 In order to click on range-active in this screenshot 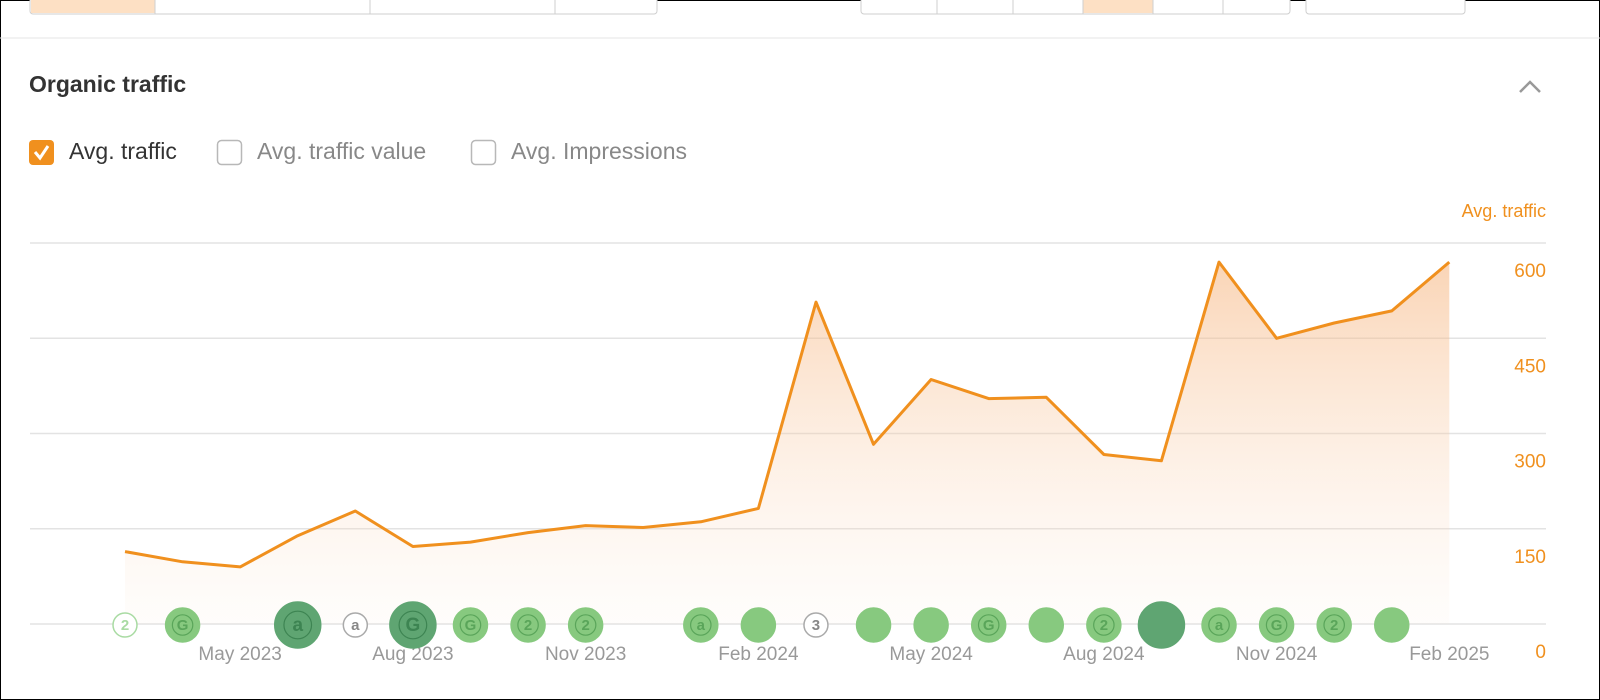, I will do `click(1118, 6)`.